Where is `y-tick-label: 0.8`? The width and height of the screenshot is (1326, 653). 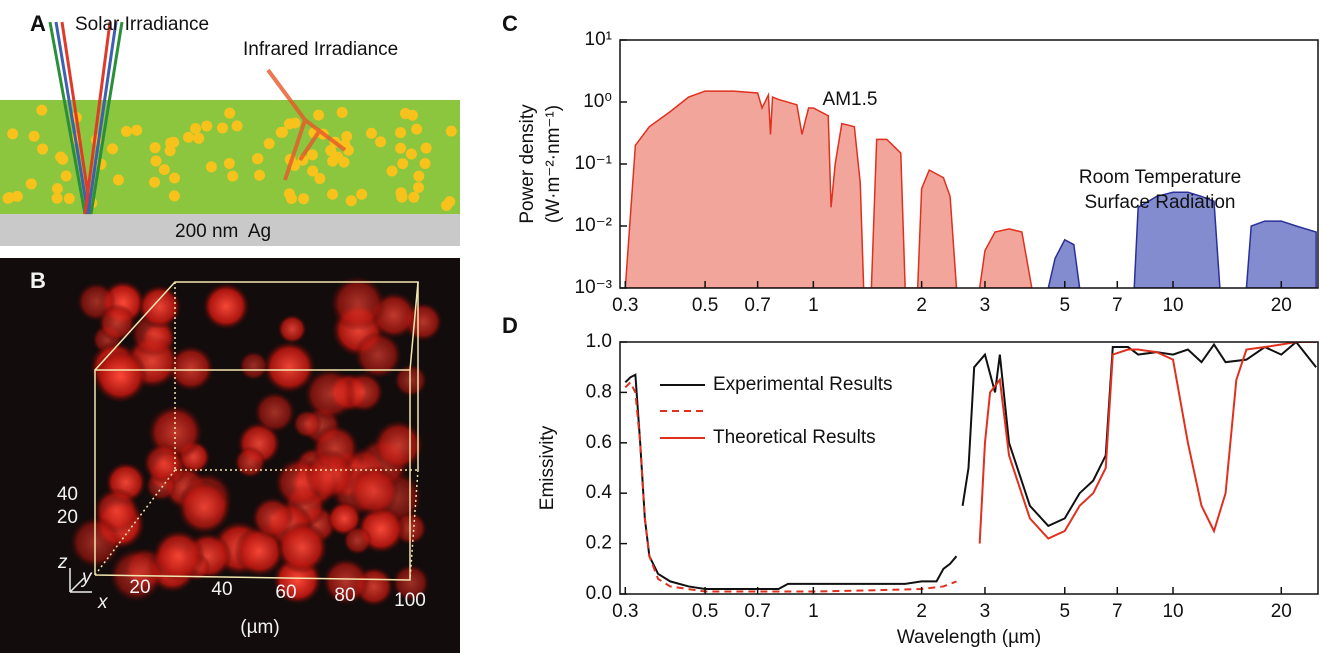
y-tick-label: 0.8 is located at coordinates (599, 391).